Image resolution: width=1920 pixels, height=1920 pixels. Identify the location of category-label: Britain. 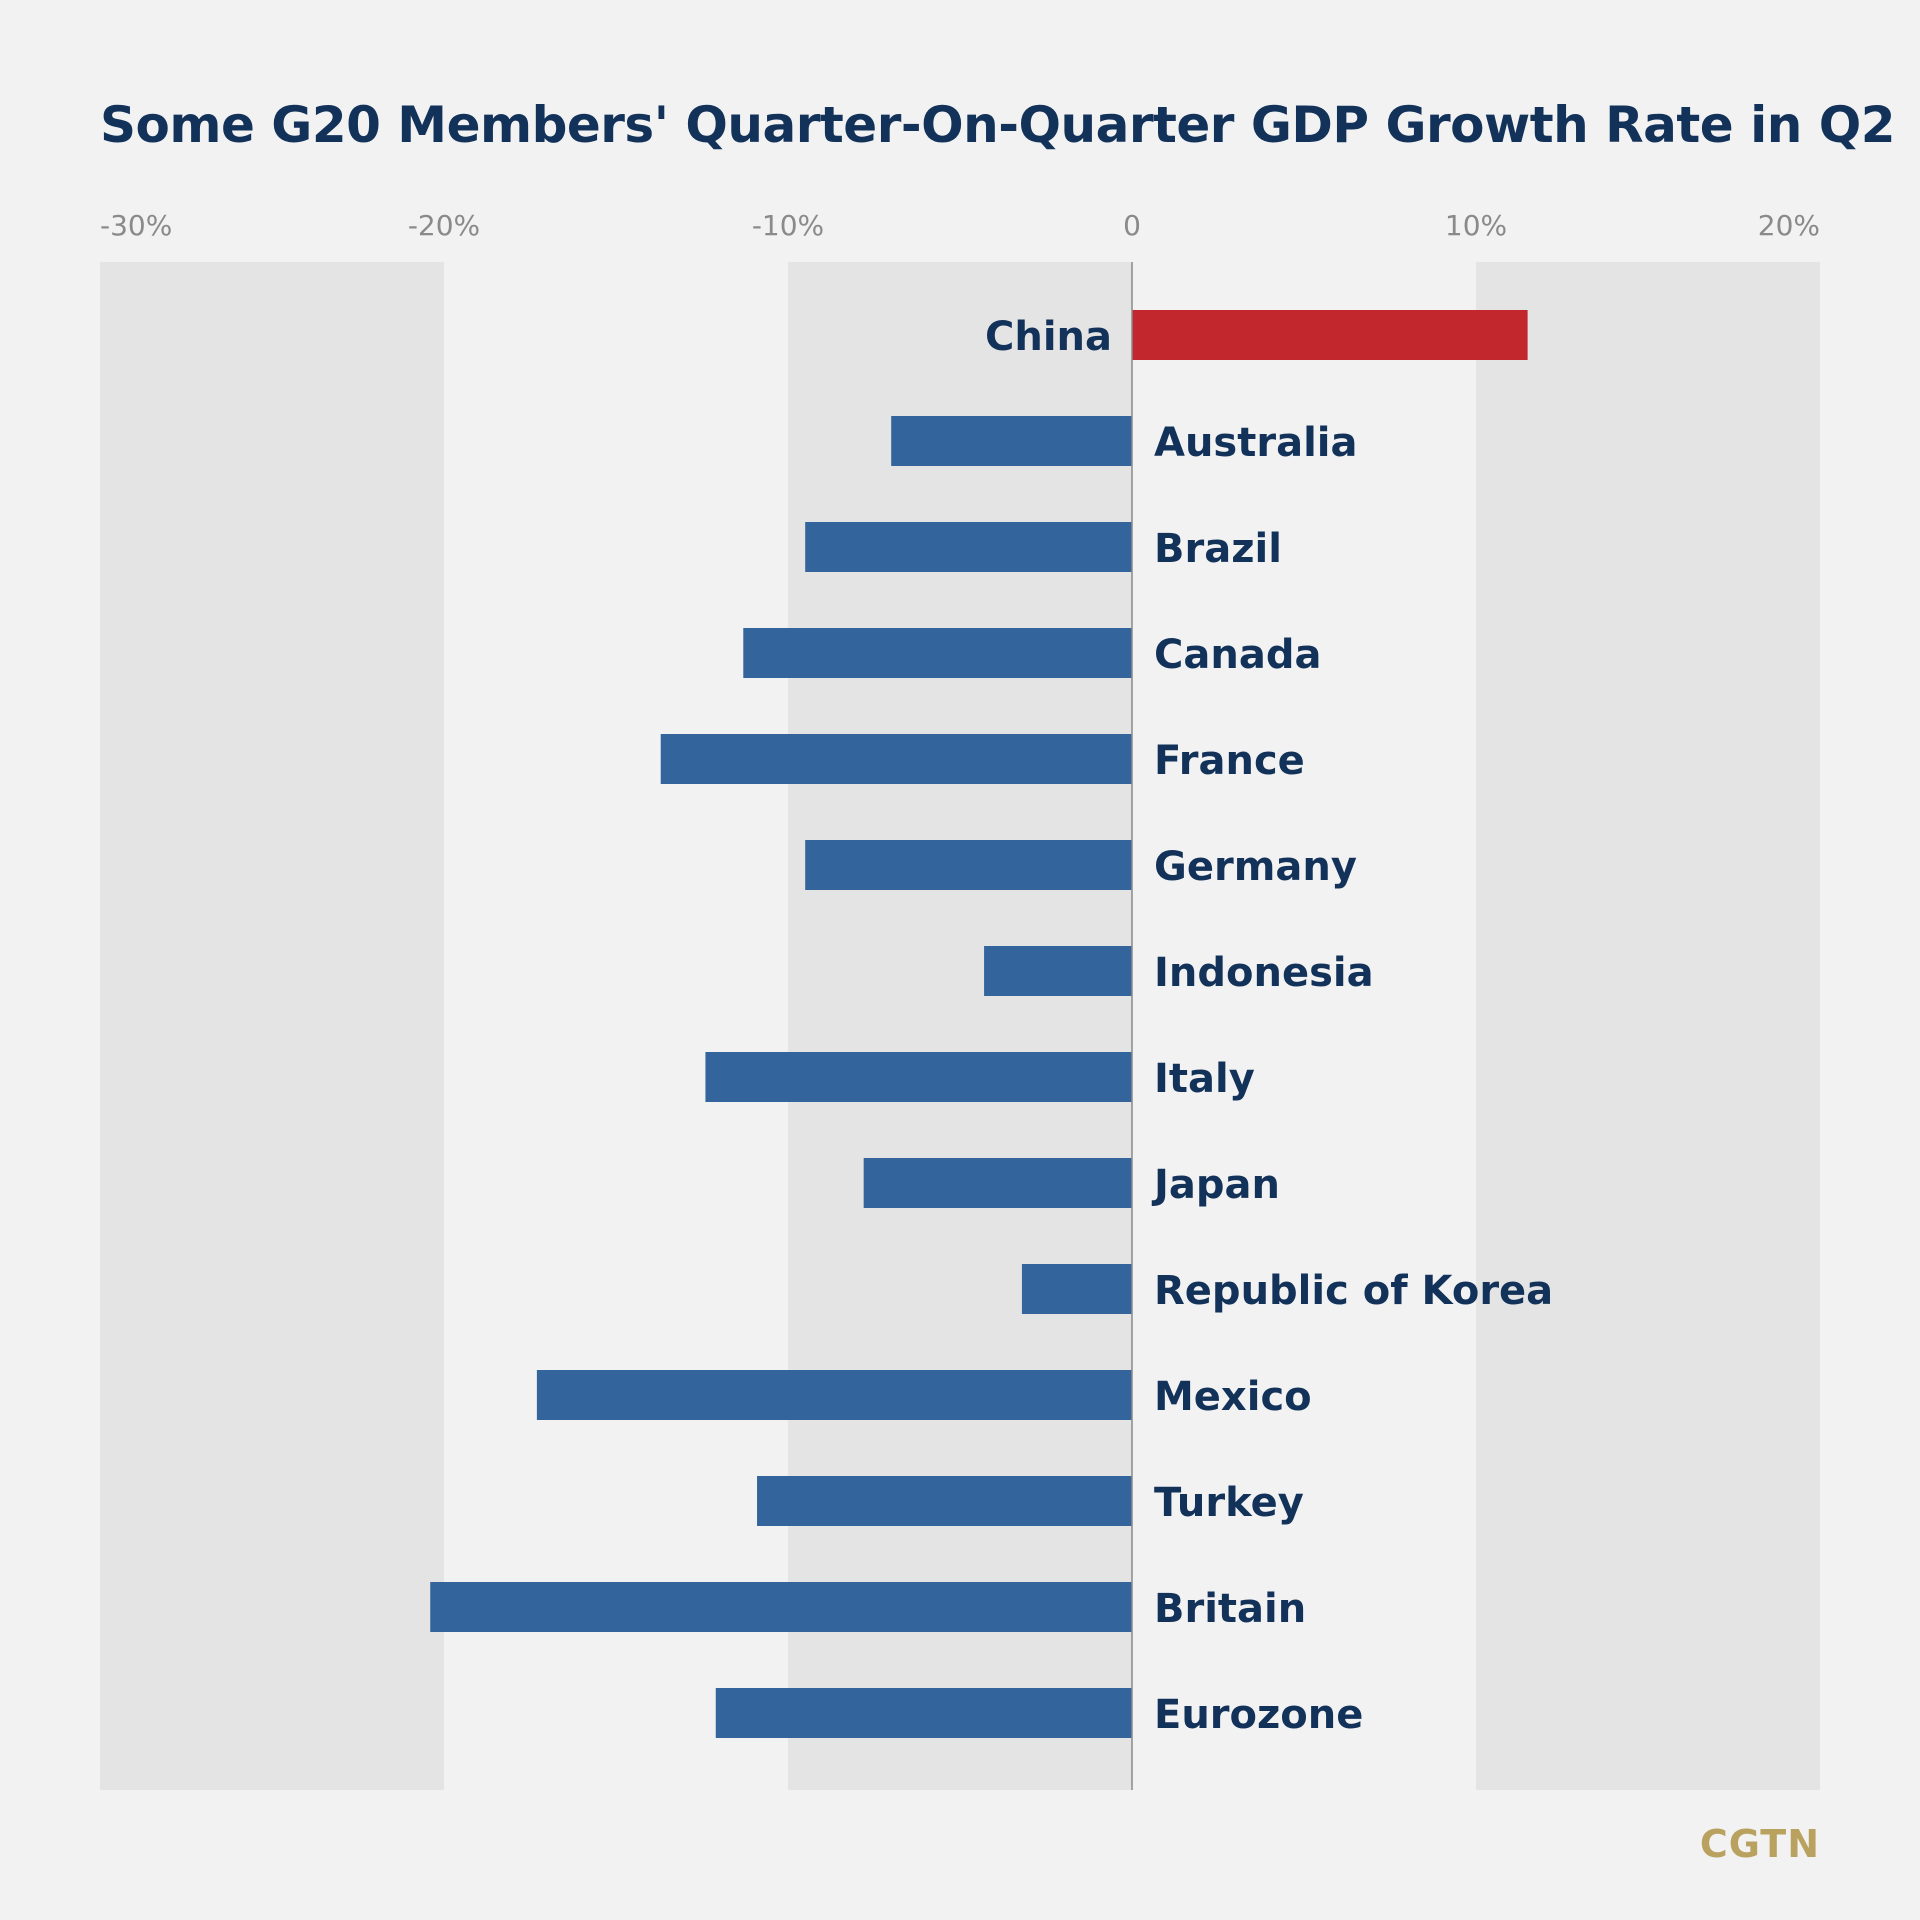
(1230, 1609).